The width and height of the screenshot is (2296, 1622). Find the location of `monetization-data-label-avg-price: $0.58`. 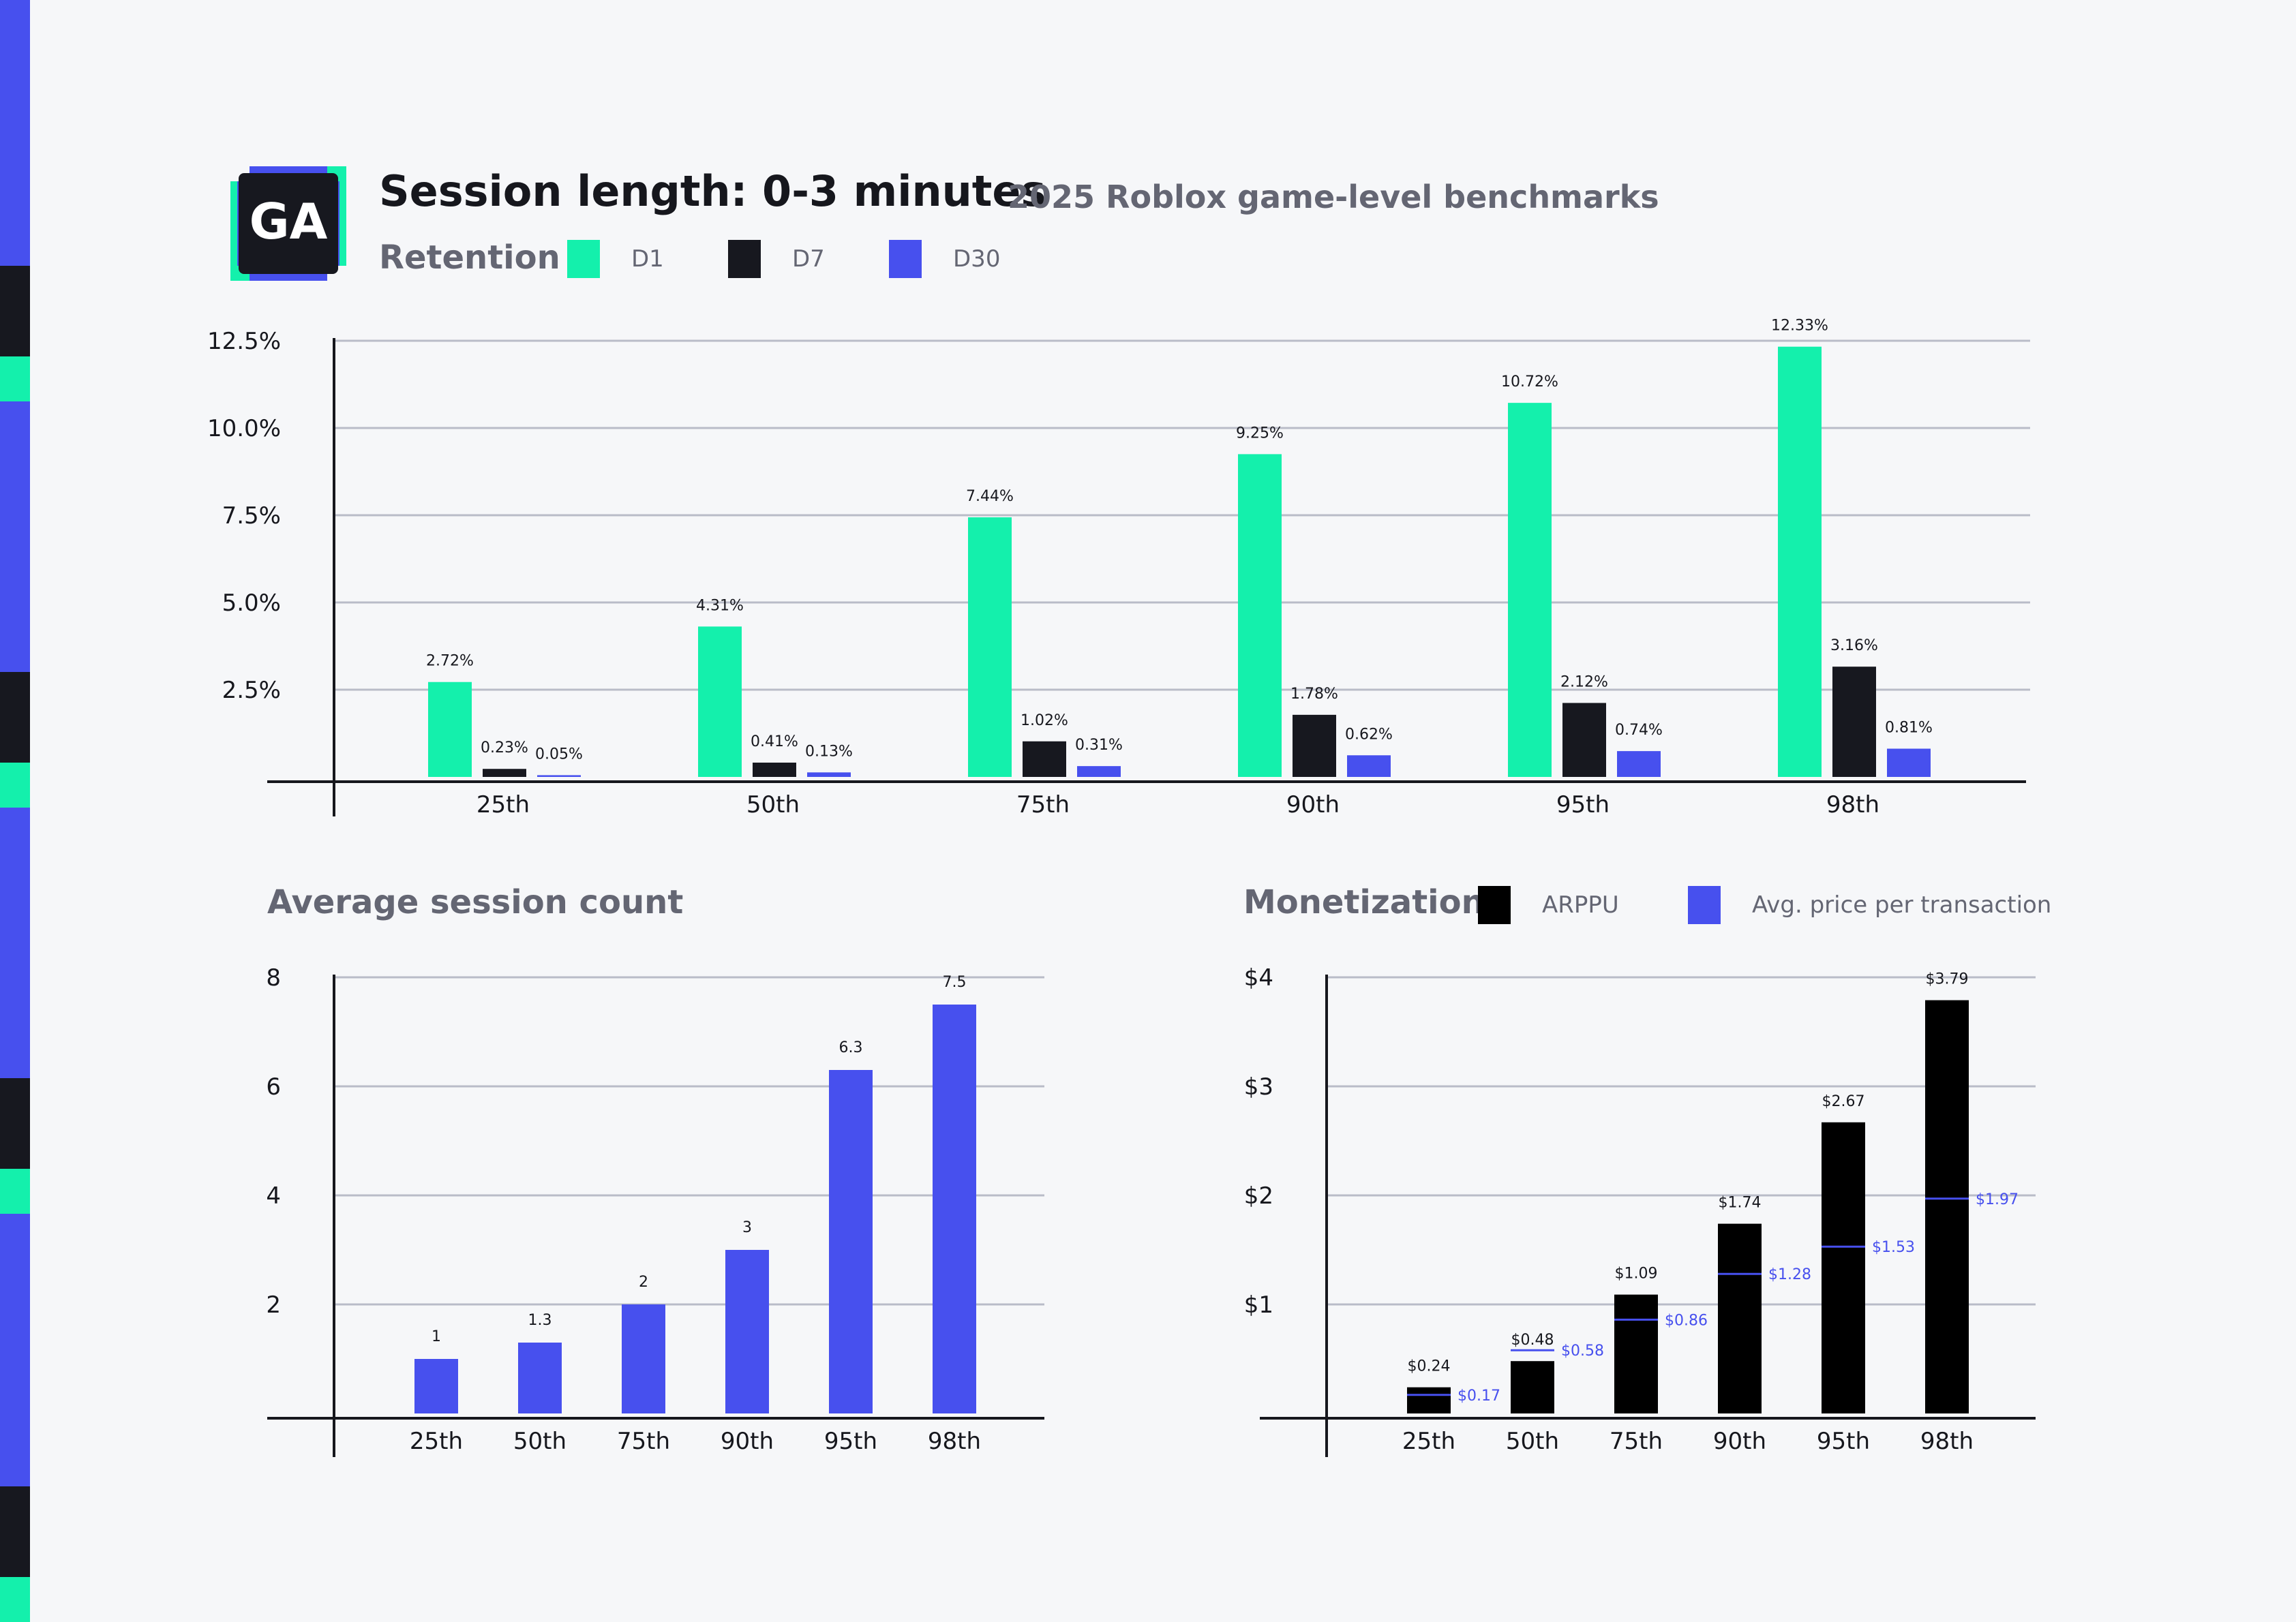

monetization-data-label-avg-price: $0.58 is located at coordinates (1582, 1351).